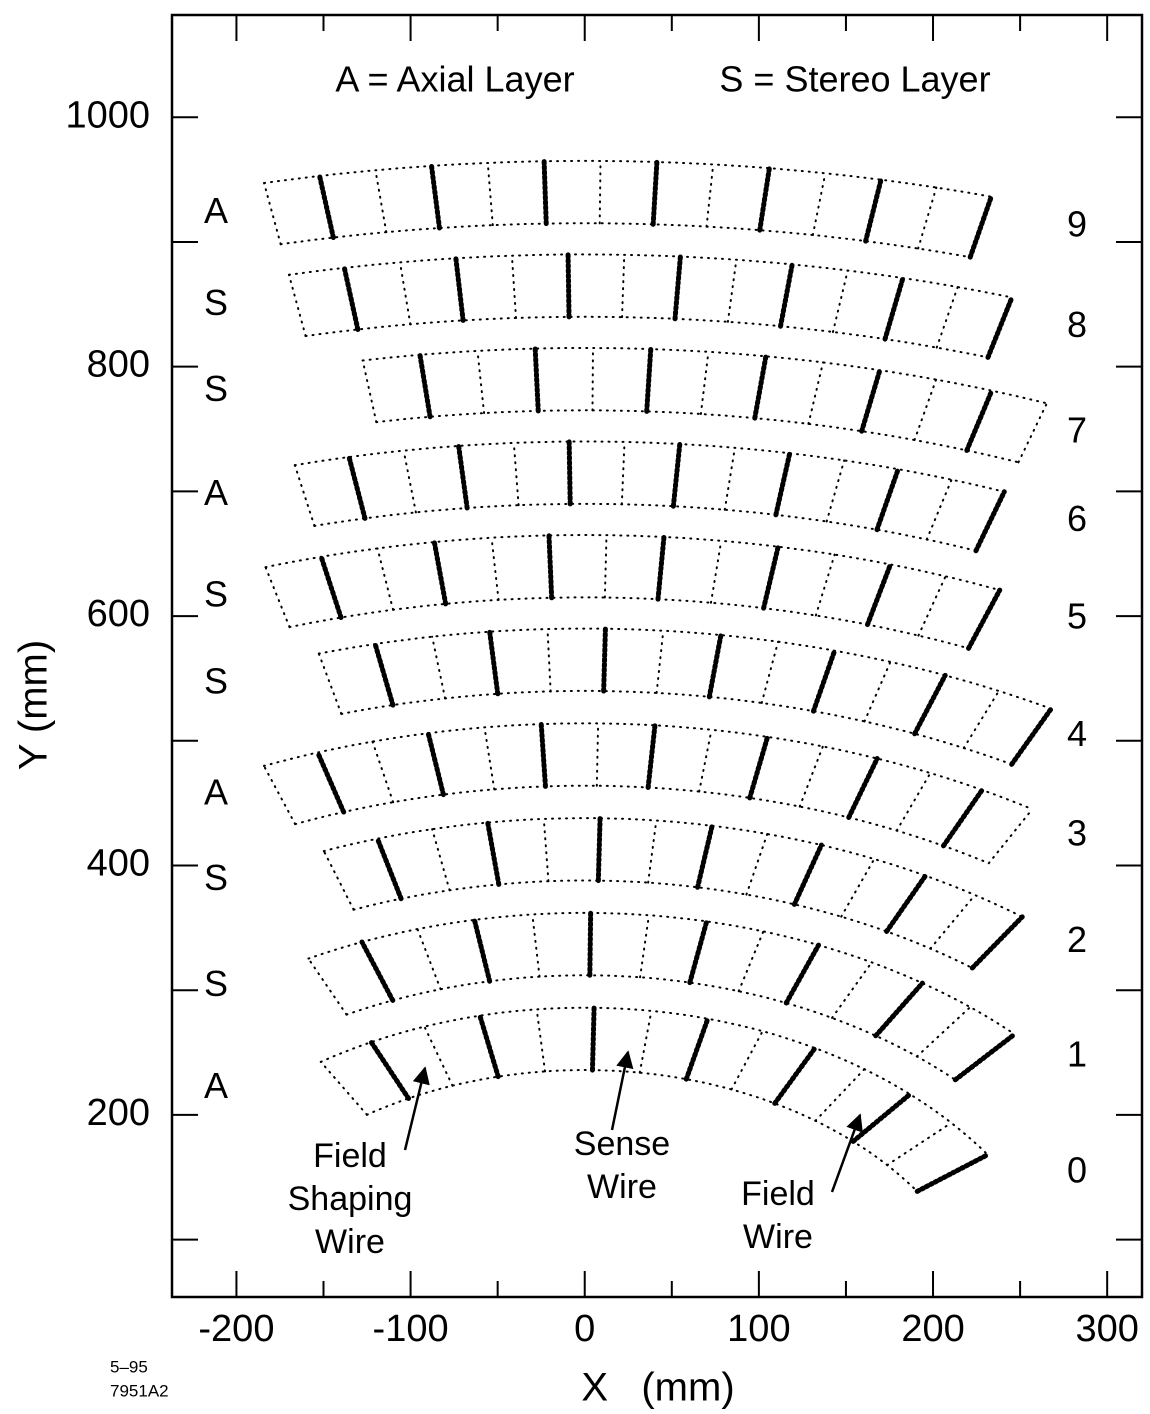 The width and height of the screenshot is (1150, 1414). I want to click on x-tick-label: 0, so click(584, 1329).